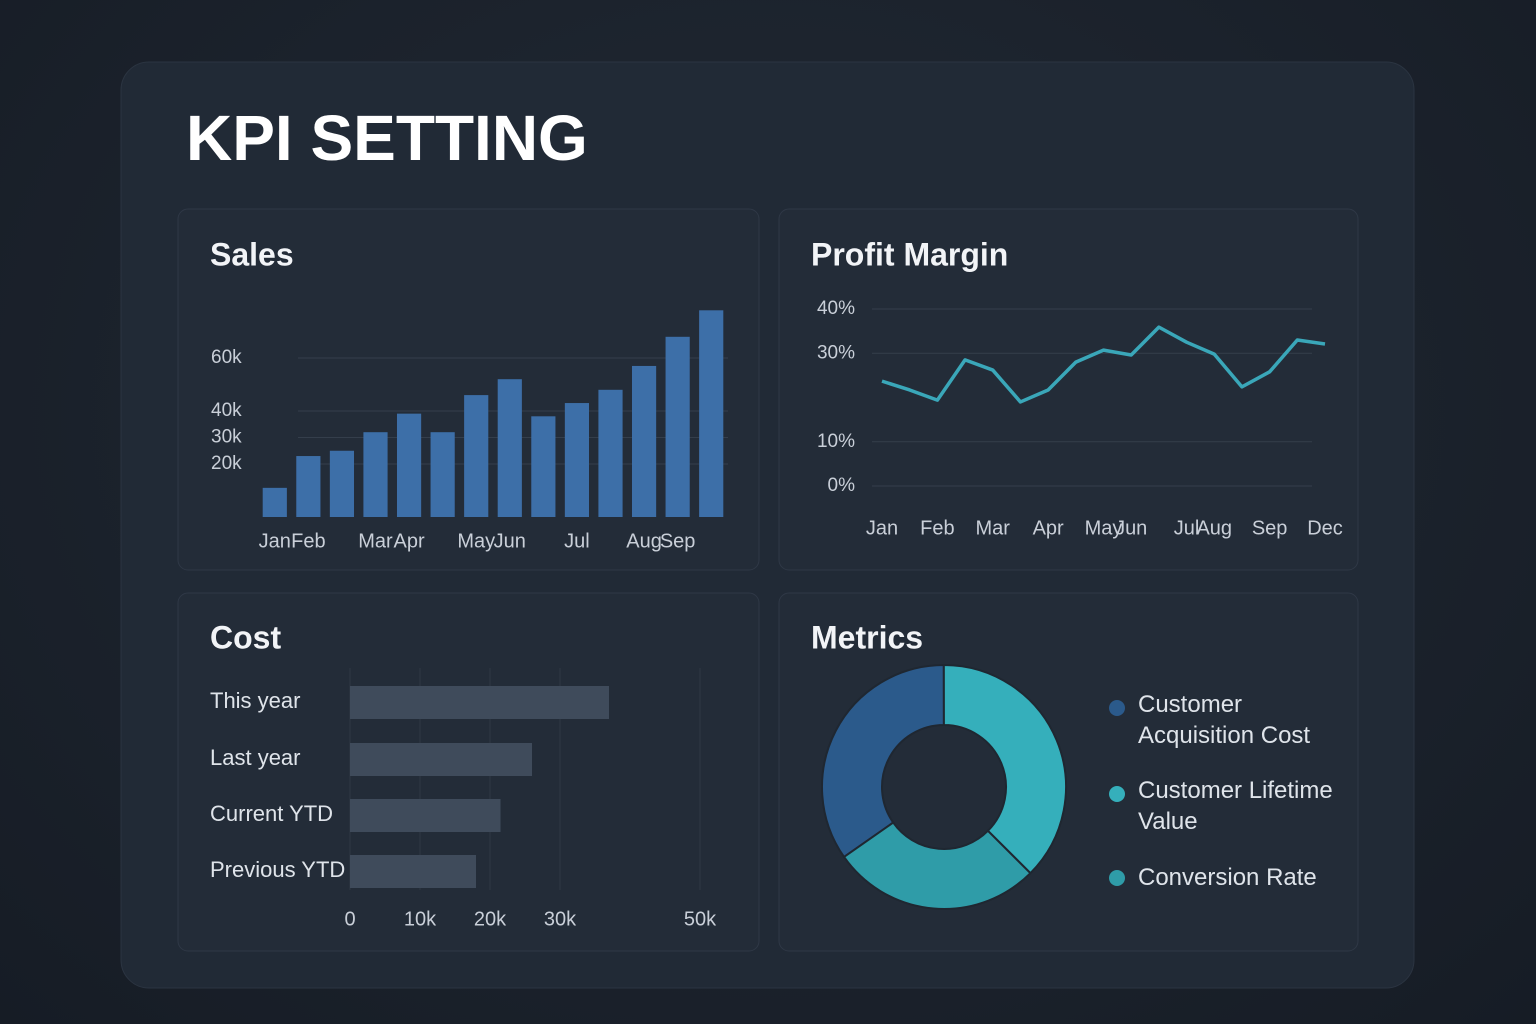 This screenshot has height=1024, width=1536. I want to click on y-tick-label: 30%, so click(836, 352).